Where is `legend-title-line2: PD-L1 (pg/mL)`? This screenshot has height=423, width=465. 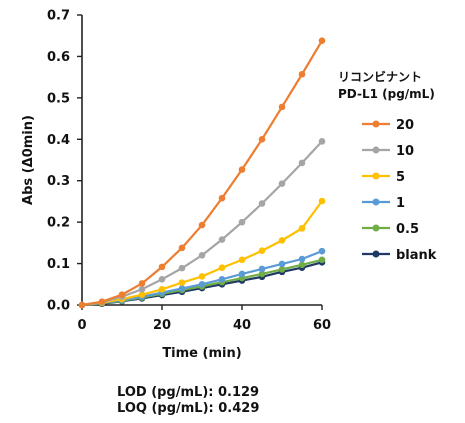 legend-title-line2: PD-L1 (pg/mL) is located at coordinates (386, 94).